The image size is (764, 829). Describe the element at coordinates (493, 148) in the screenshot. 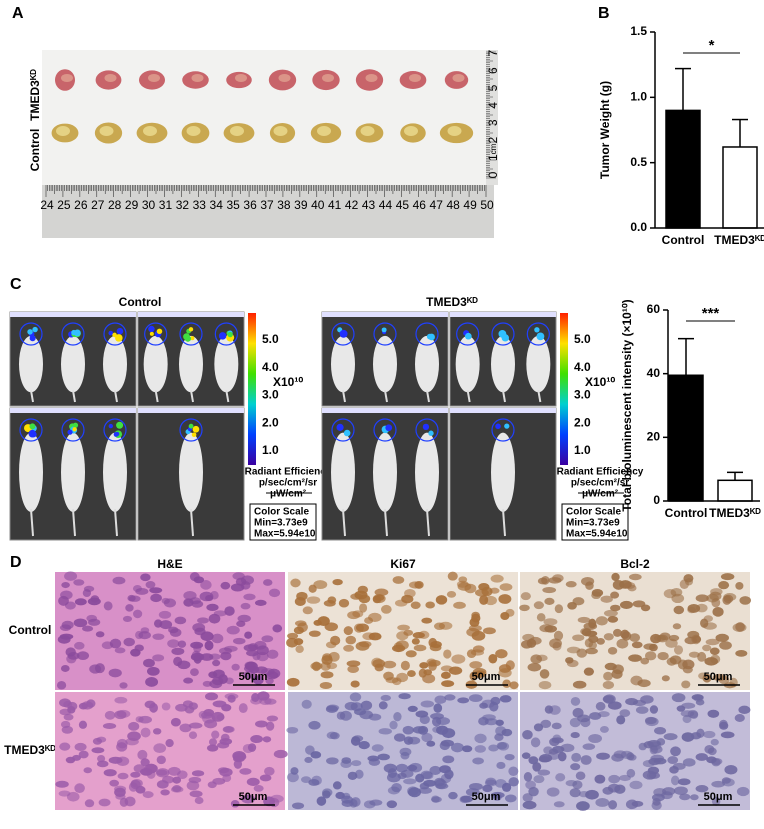

I see `ruler-unit: cm` at that location.